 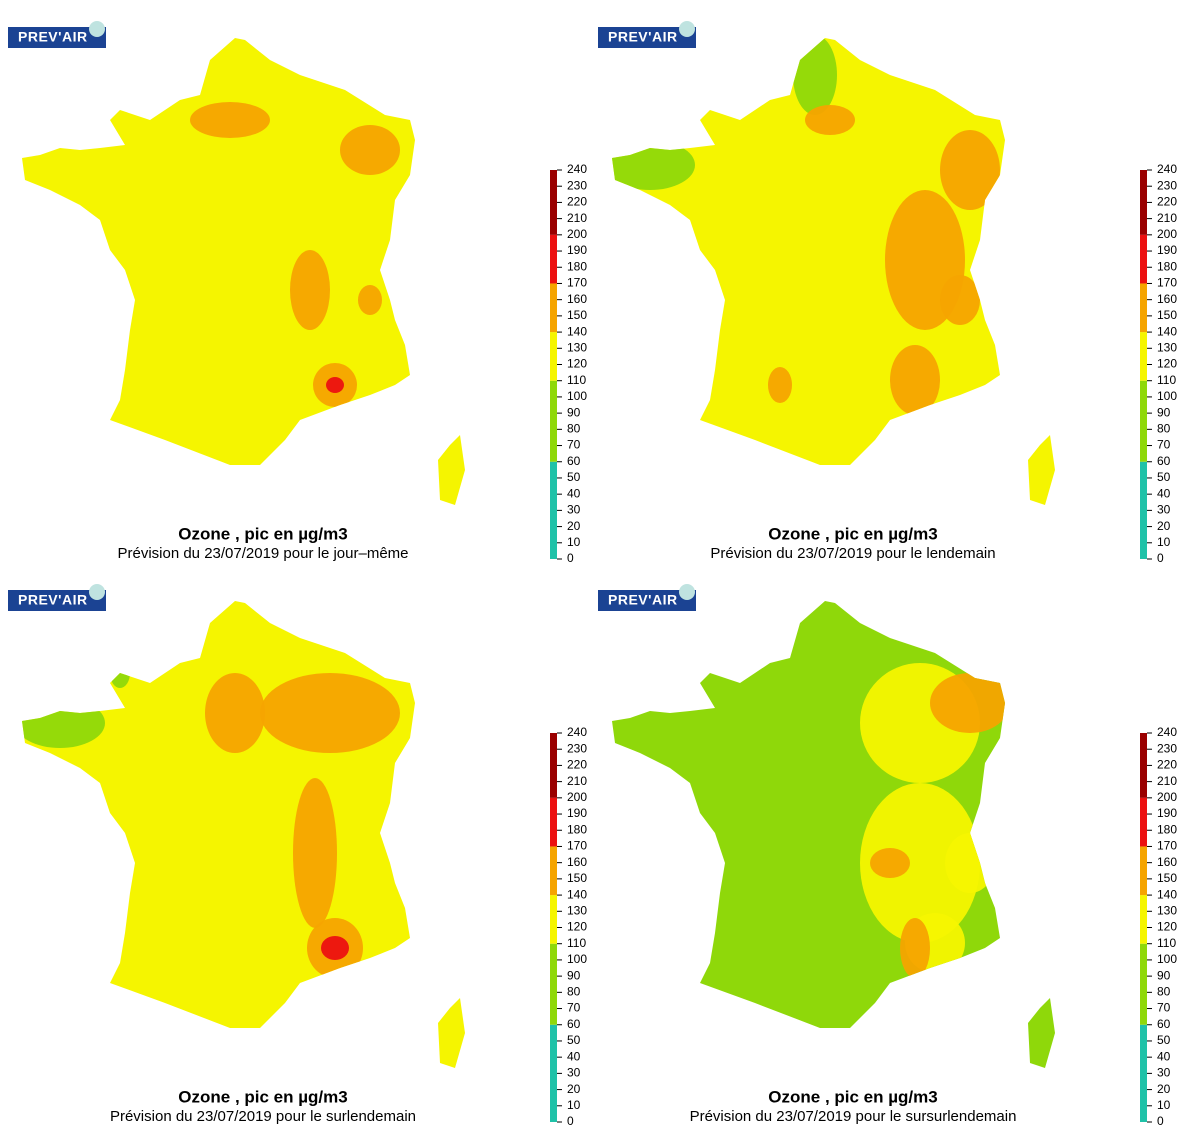 I want to click on colorbar-label: 60, so click(x=574, y=461).